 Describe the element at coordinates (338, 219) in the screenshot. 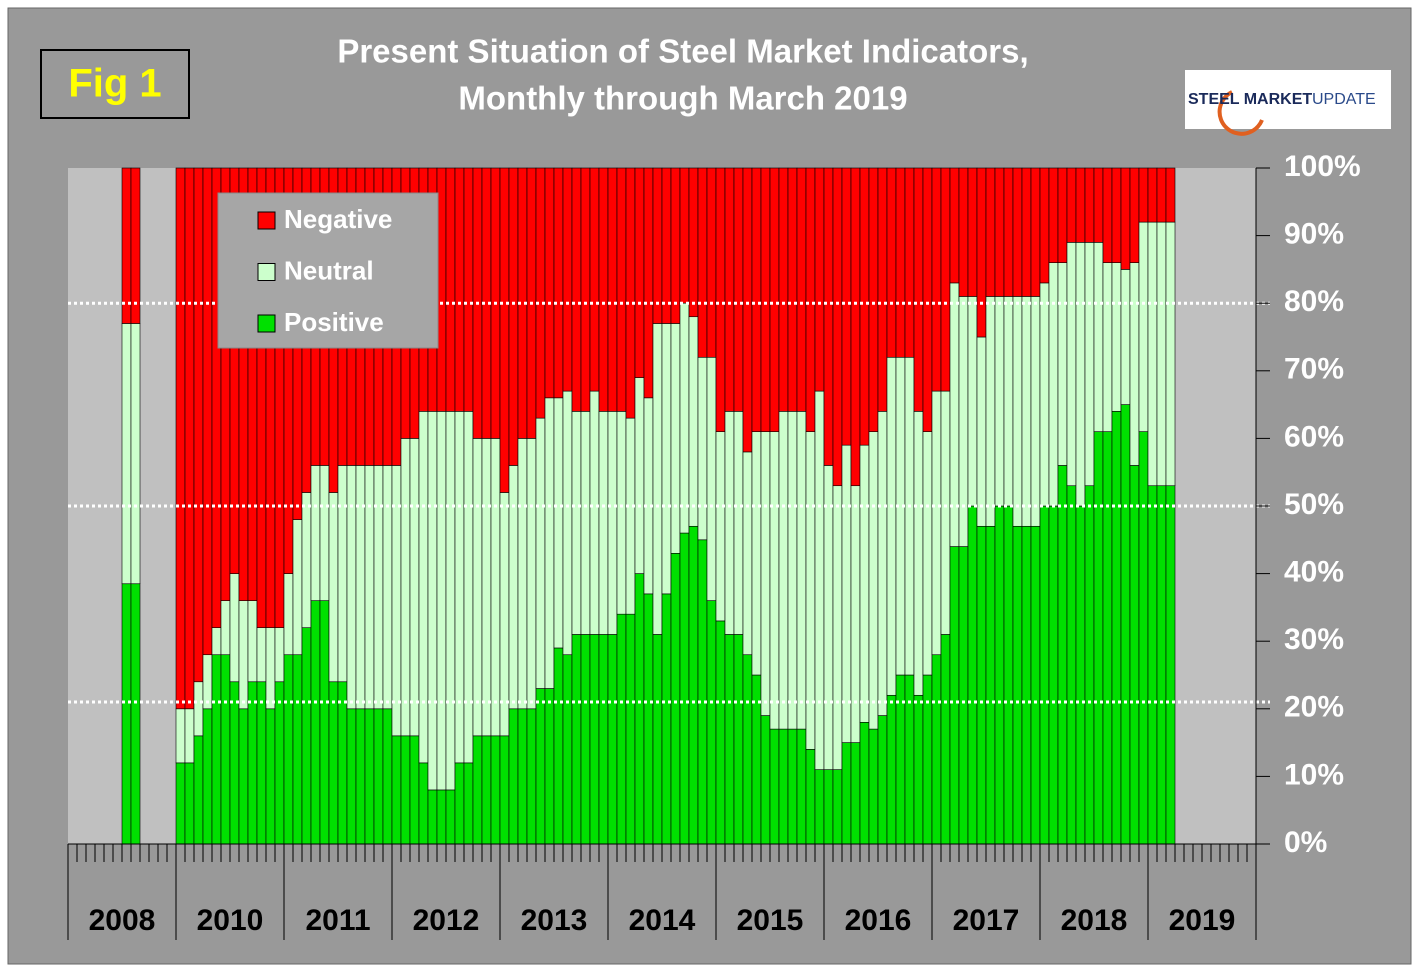

I see `legend-label: Negative` at that location.